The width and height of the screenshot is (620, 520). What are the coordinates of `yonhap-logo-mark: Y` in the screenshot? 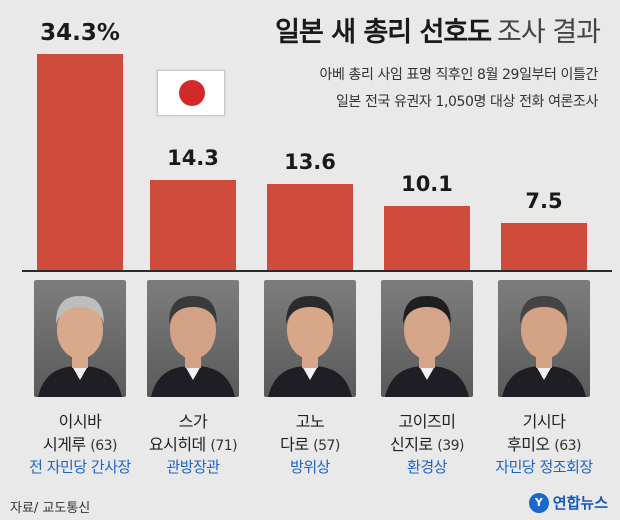 It's located at (538, 502).